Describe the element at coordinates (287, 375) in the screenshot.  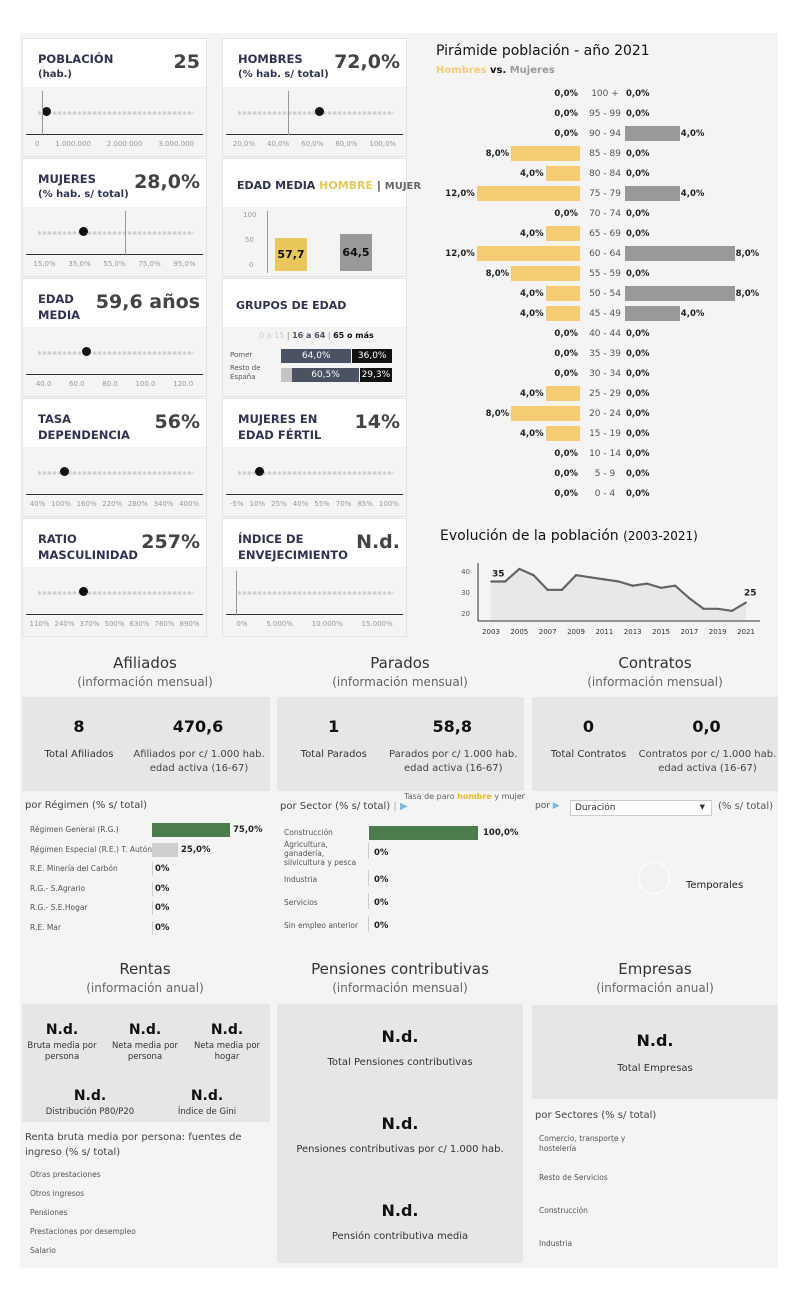
I see `segment-young` at that location.